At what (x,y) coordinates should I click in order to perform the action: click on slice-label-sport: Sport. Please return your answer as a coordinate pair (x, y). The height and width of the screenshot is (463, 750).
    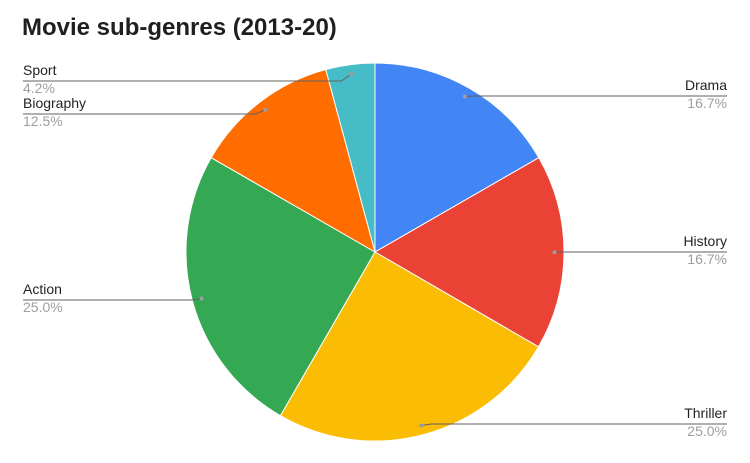
    Looking at the image, I should click on (40, 70).